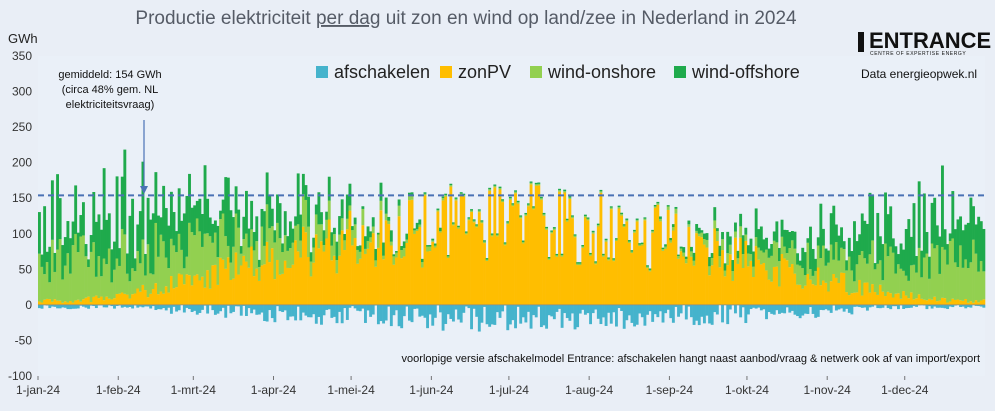 Image resolution: width=995 pixels, height=411 pixels. Describe the element at coordinates (22, 56) in the screenshot. I see `y-tick-label: 350` at that location.